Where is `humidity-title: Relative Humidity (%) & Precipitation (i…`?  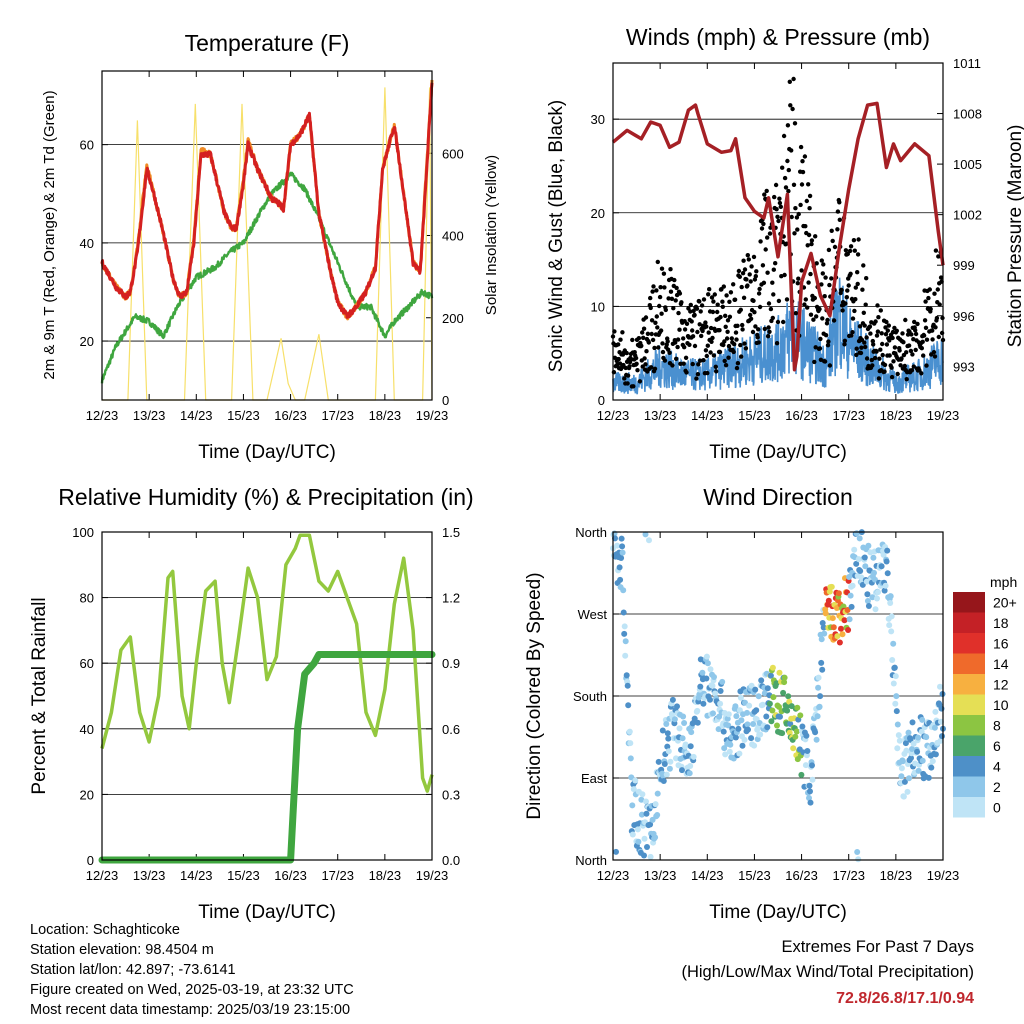 humidity-title: Relative Humidity (%) & Precipitation (i… is located at coordinates (265, 497).